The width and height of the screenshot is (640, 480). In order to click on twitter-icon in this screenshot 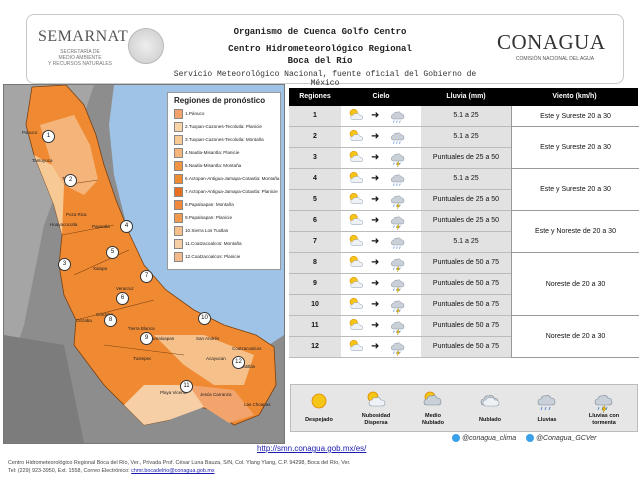, I will do `click(456, 438)`.